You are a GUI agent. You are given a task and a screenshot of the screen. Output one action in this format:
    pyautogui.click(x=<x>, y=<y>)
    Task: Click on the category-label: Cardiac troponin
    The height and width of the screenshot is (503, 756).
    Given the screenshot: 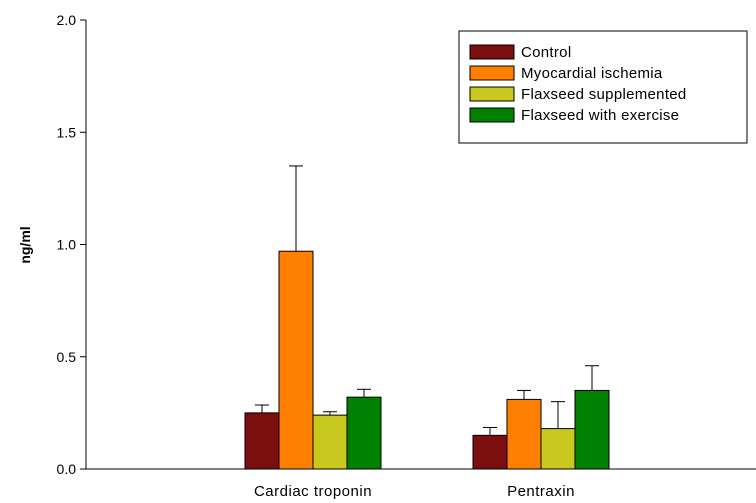 What is the action you would take?
    pyautogui.click(x=313, y=491)
    